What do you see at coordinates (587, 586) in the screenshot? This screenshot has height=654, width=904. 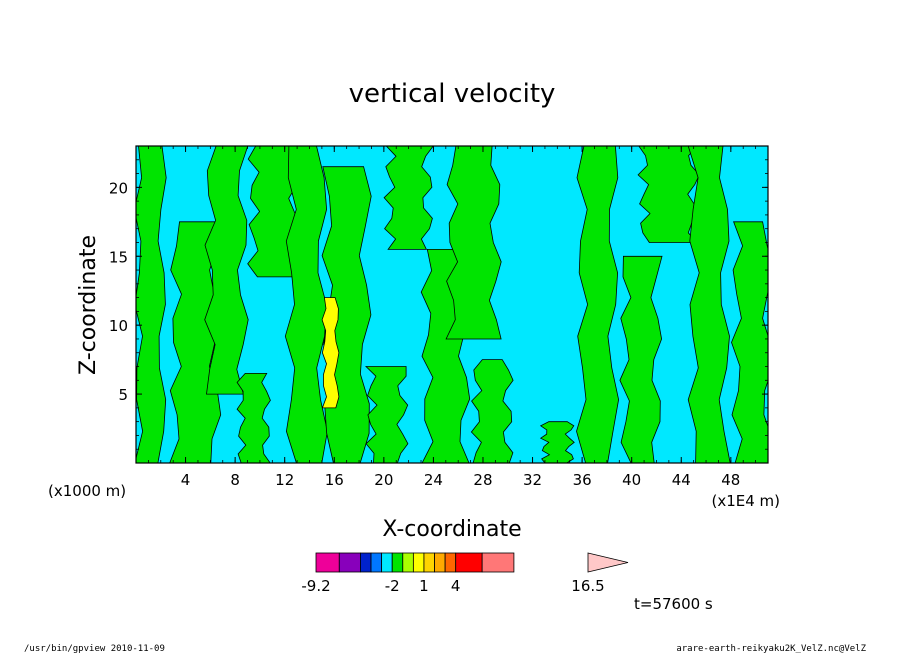 I see `colorbar-label: 16.5` at bounding box center [587, 586].